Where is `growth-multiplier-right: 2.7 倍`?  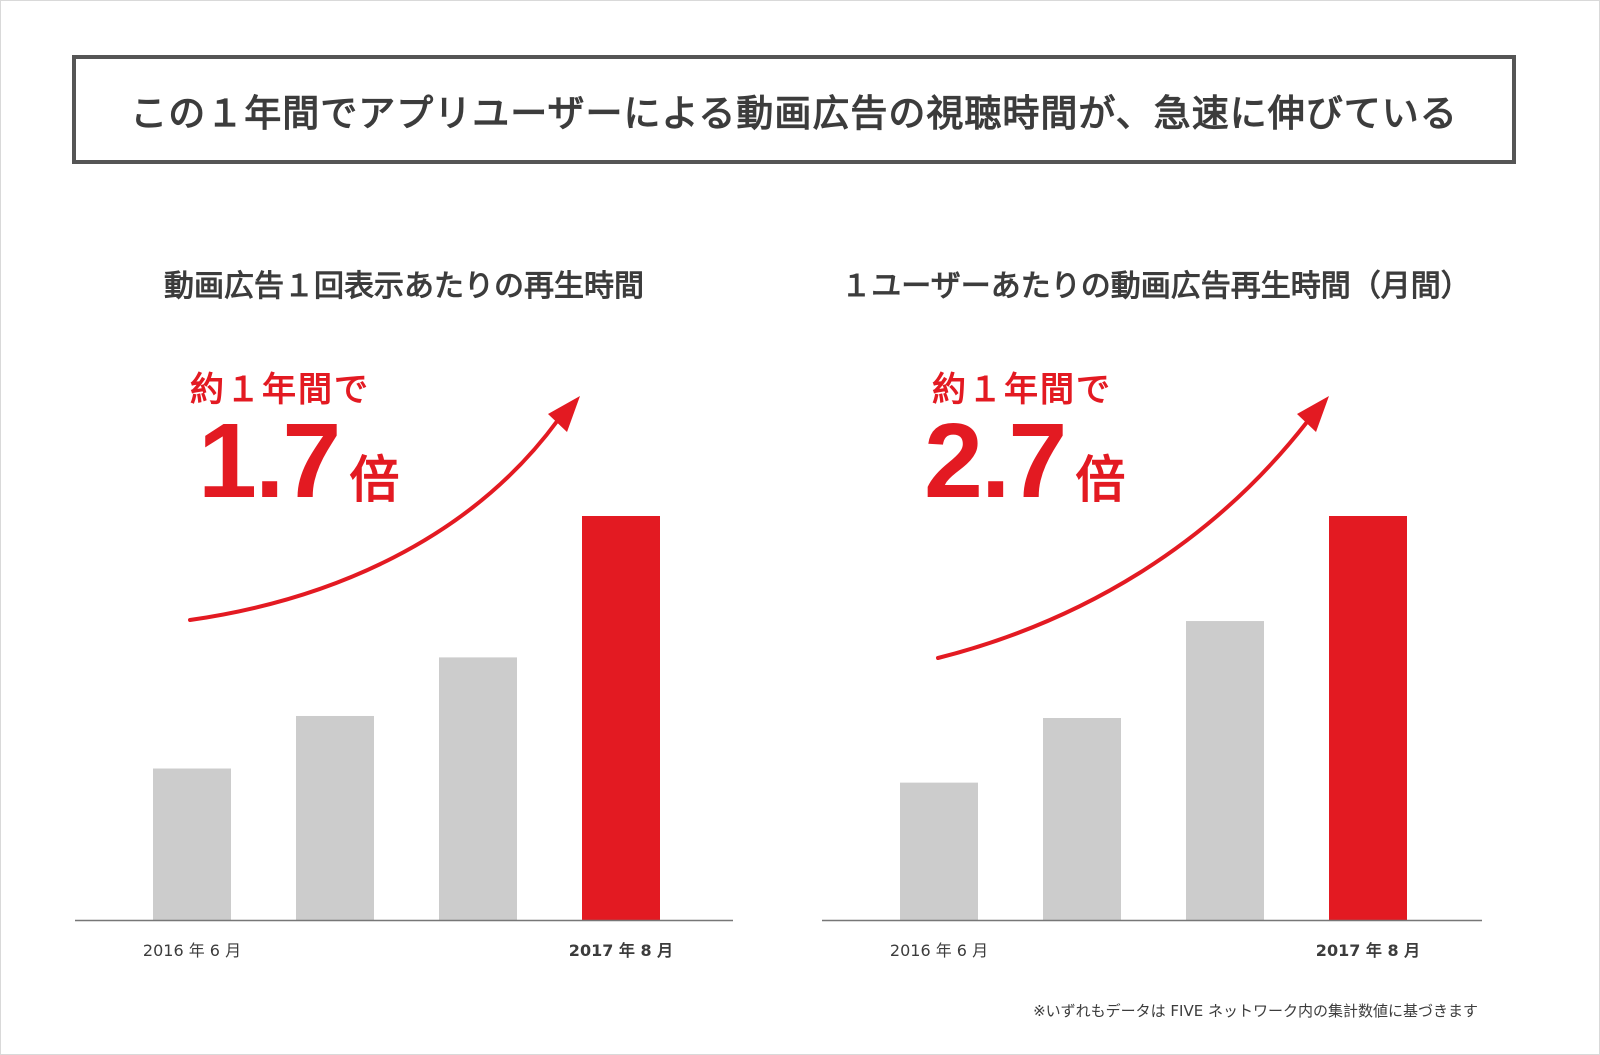
growth-multiplier-right: 2.7 倍 is located at coordinates (1024, 461).